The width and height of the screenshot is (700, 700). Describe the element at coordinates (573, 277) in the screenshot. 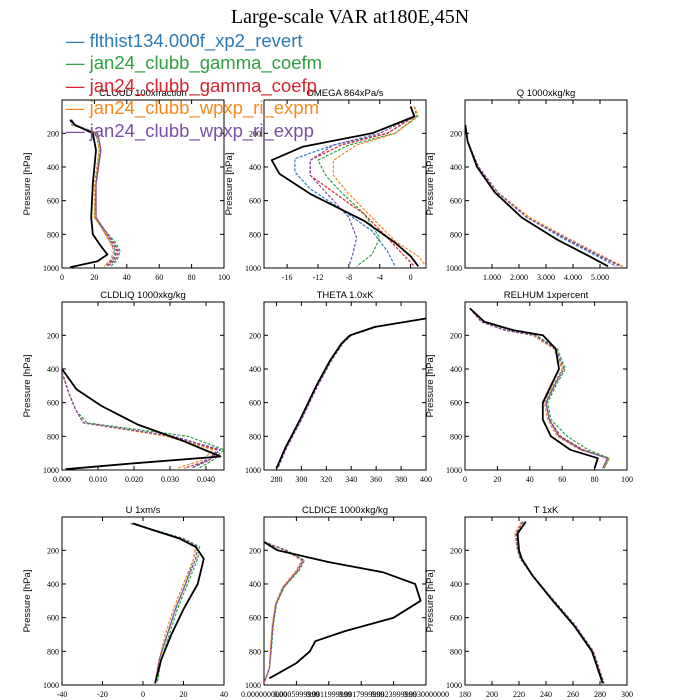

I see `x-tick-label: 4.000` at that location.